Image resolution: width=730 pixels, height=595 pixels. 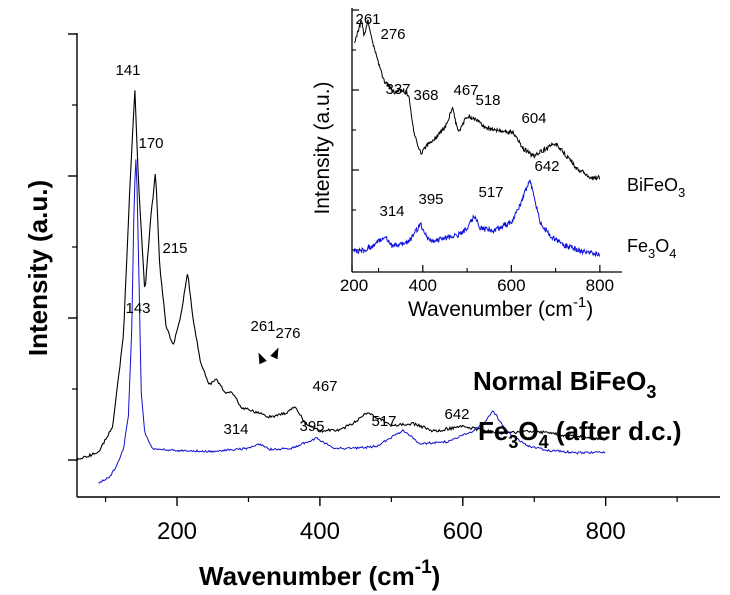 What do you see at coordinates (72, 247) in the screenshot?
I see `main-y-ticks` at bounding box center [72, 247].